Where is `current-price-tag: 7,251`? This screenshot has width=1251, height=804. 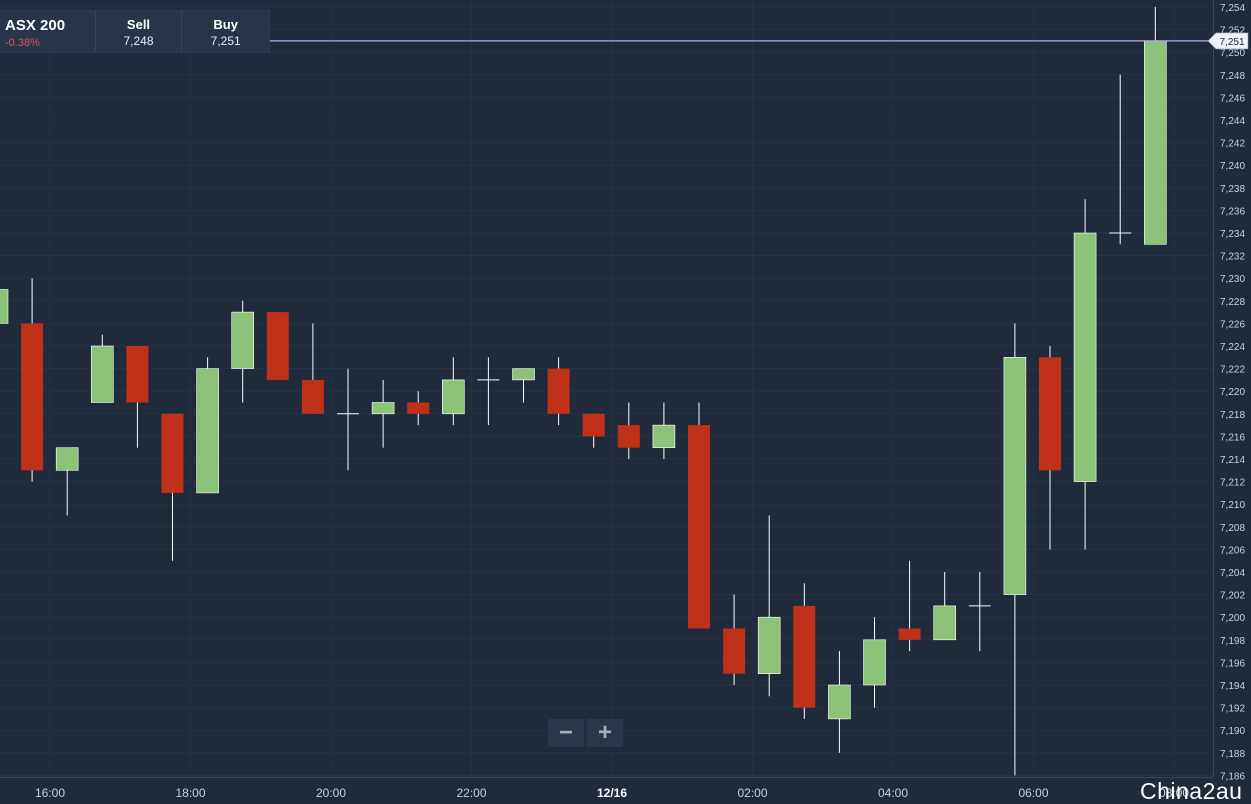
current-price-tag: 7,251 is located at coordinates (1228, 41).